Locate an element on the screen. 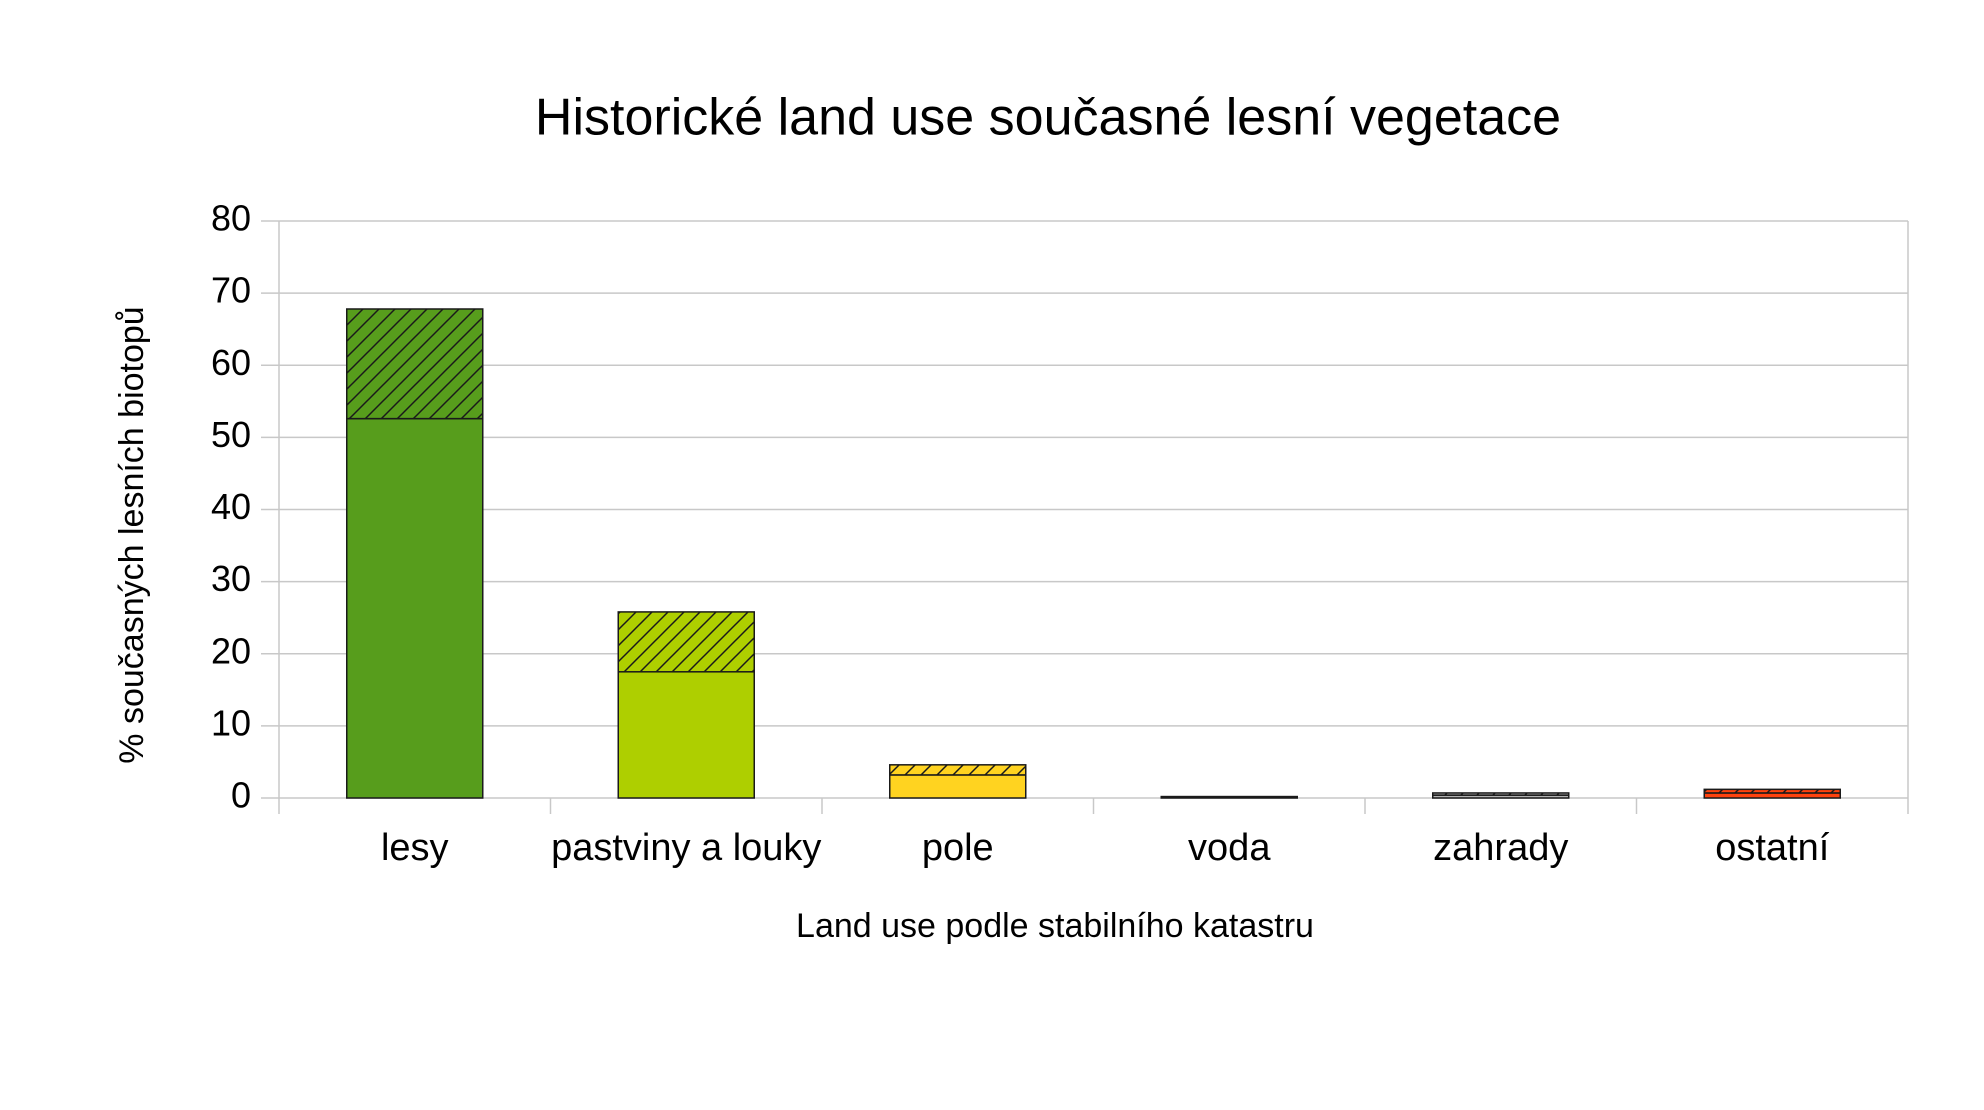 This screenshot has height=1110, width=1984. x-tick-label: lesy is located at coordinates (415, 848).